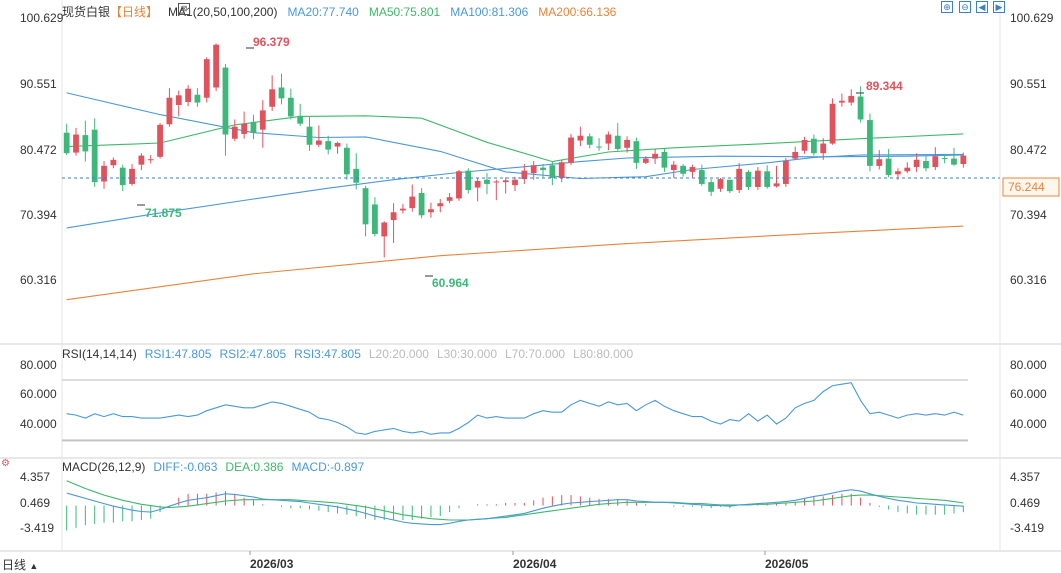 The height and width of the screenshot is (573, 1061). Describe the element at coordinates (223, 12) in the screenshot. I see `ma-indicator-label: MA1(20,50,100,200)` at that location.